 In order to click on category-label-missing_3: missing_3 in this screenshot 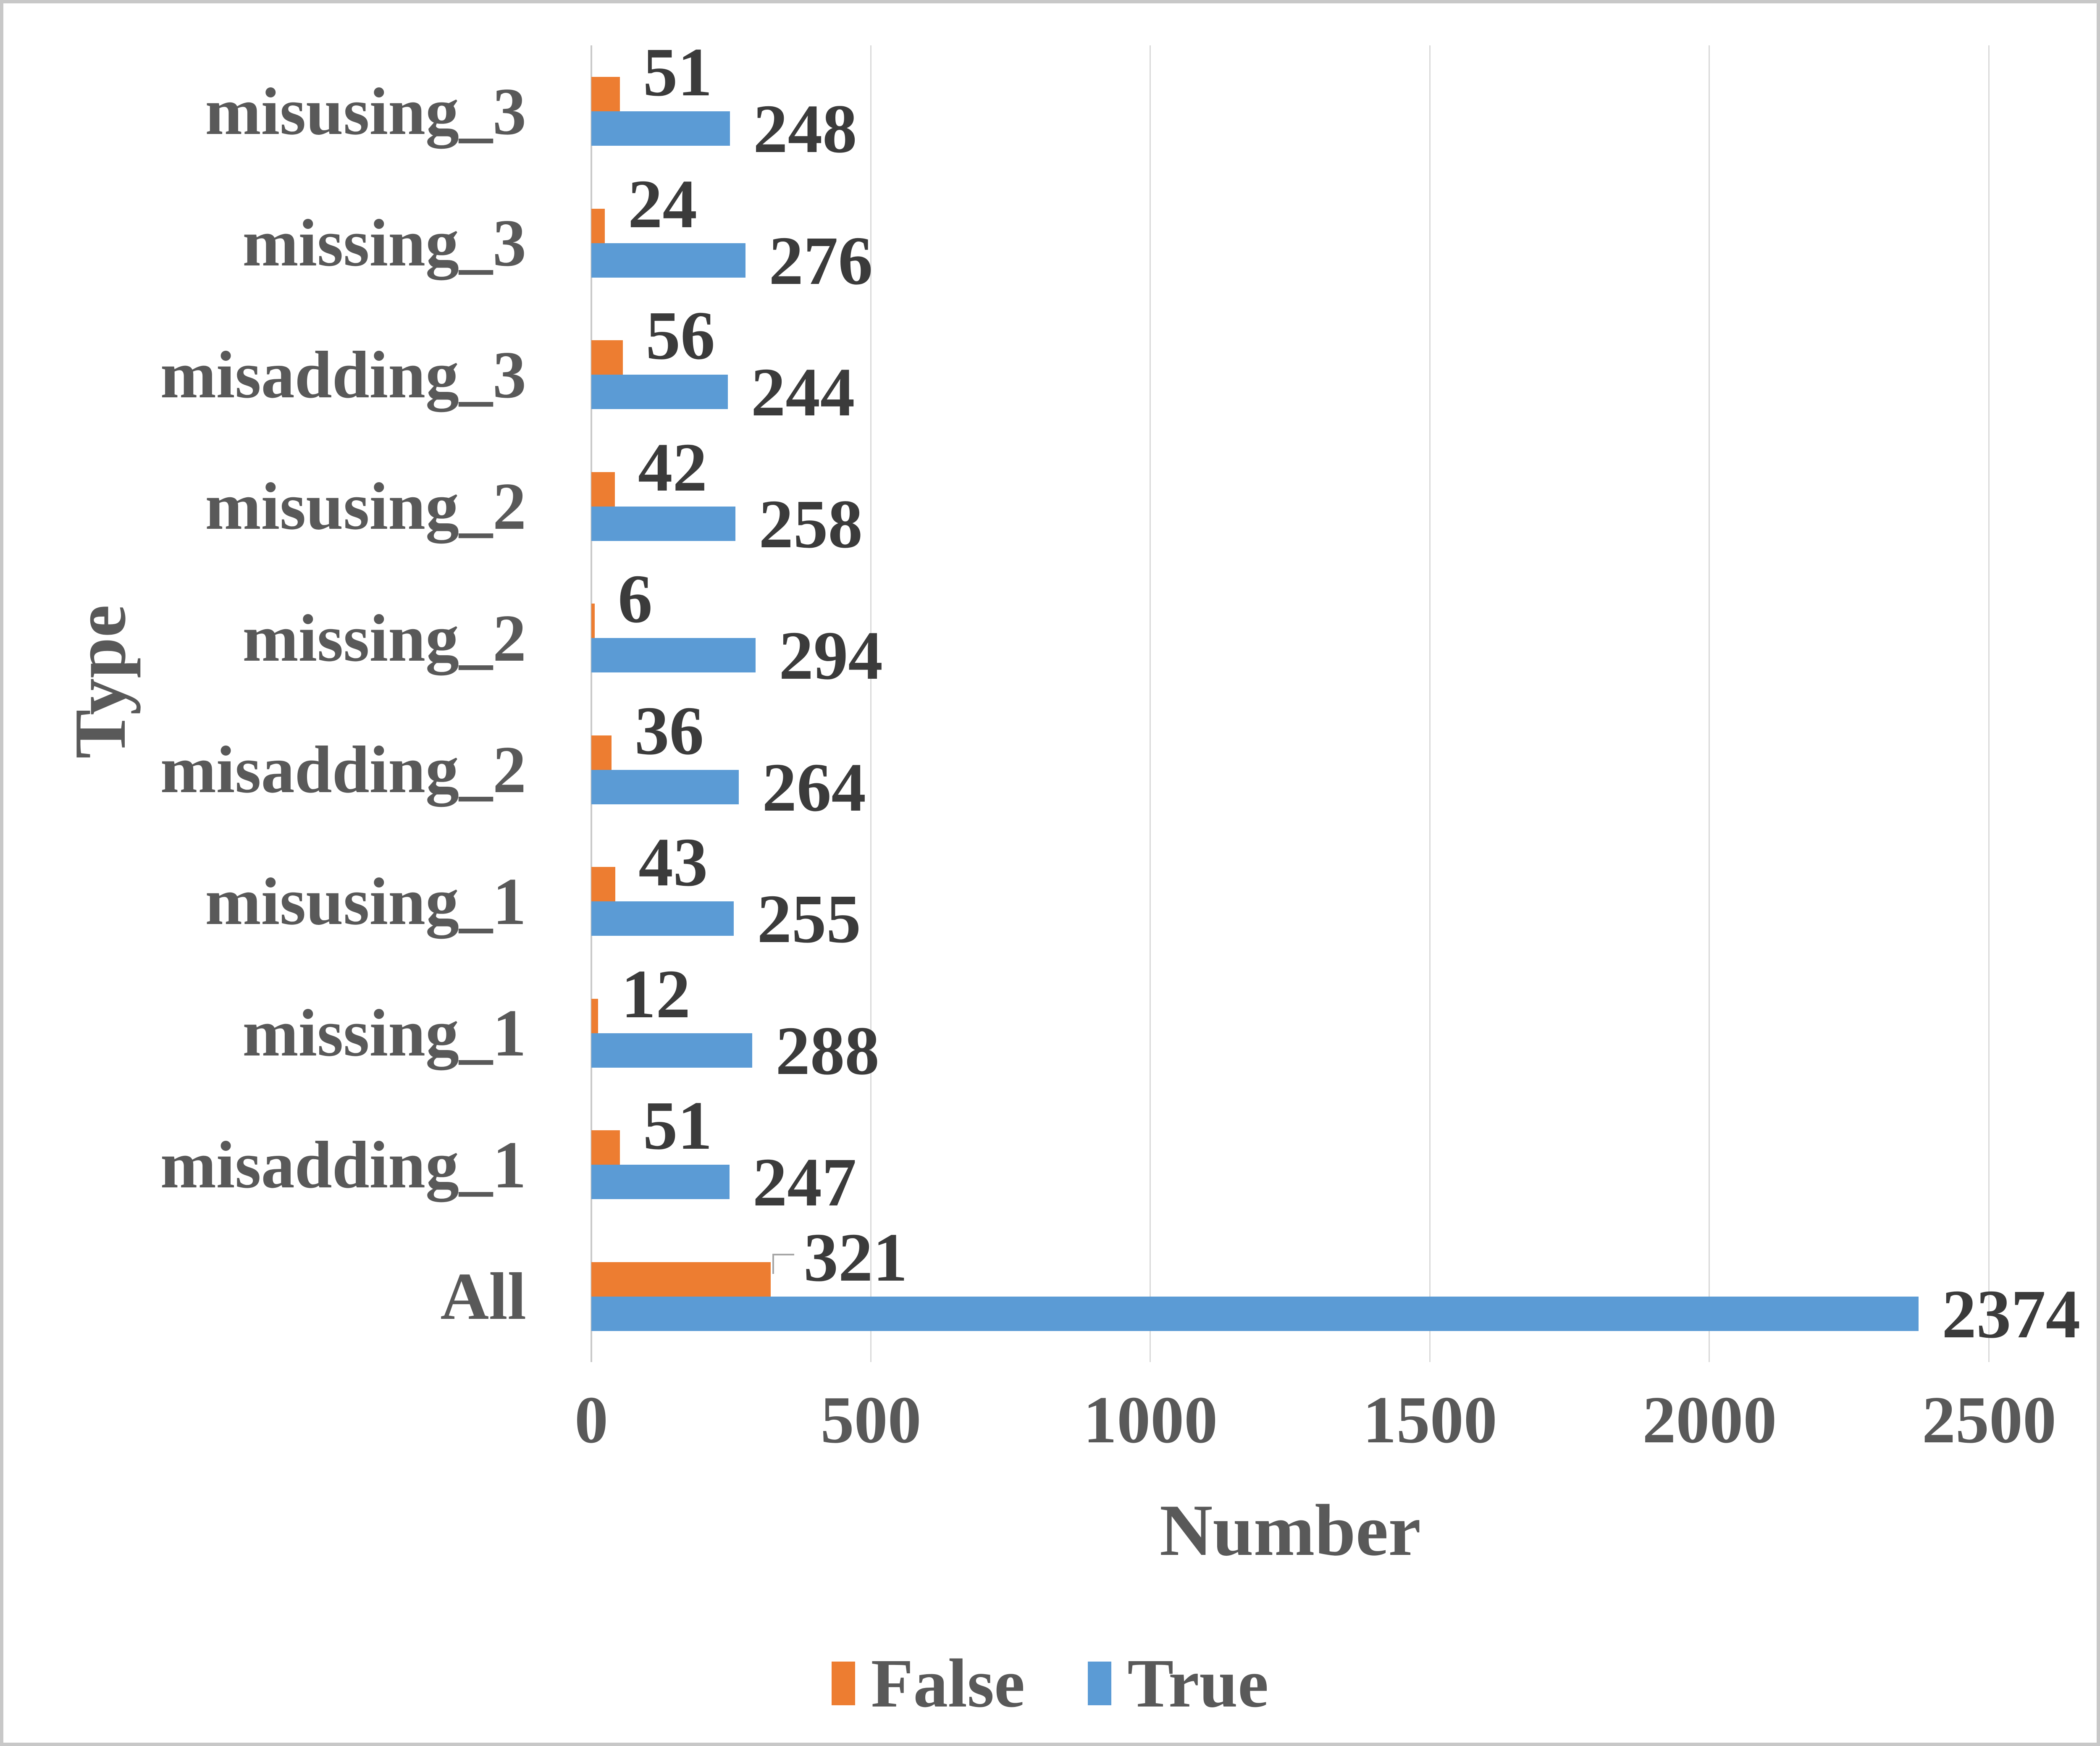, I will do `click(384, 243)`.